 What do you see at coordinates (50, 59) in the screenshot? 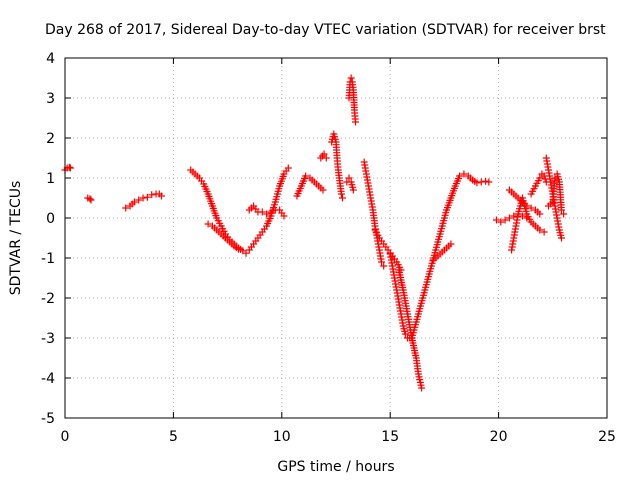
I see `y-tick-label: 4` at bounding box center [50, 59].